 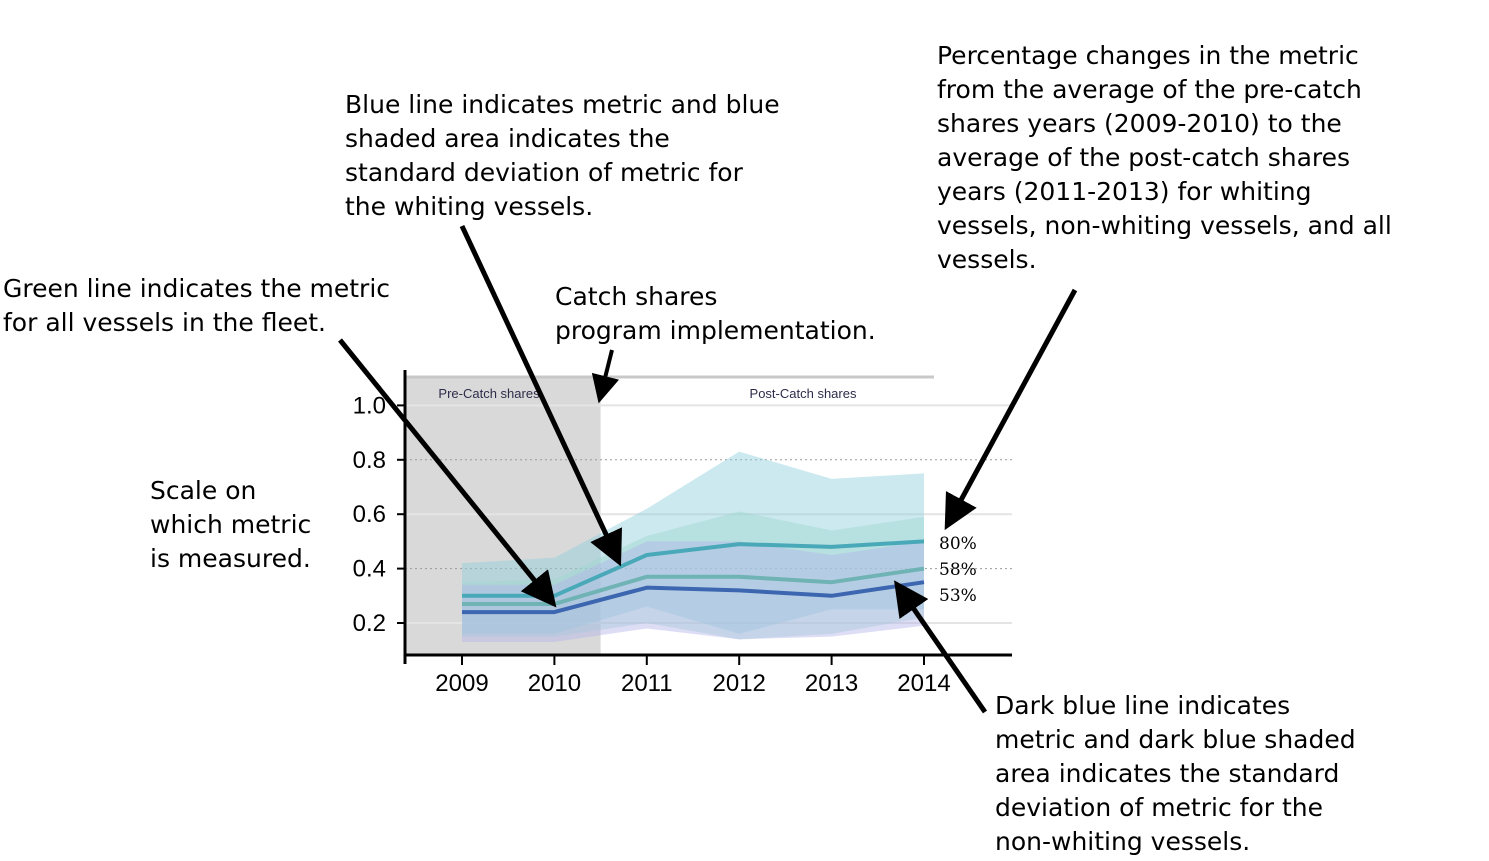 I want to click on annotation-scale: Scale on which metric is measured., so click(x=231, y=524).